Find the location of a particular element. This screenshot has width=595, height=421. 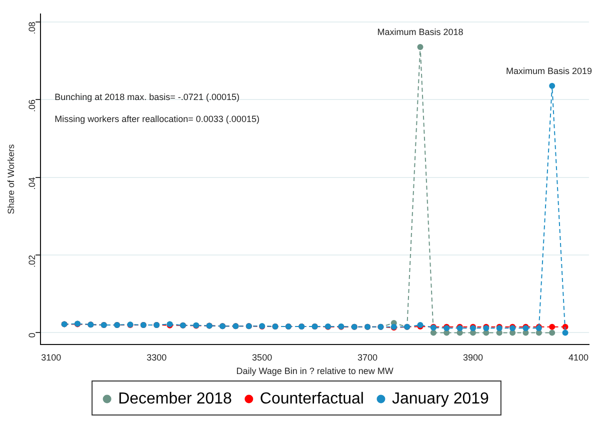

legend-label: December 2018 is located at coordinates (175, 399).